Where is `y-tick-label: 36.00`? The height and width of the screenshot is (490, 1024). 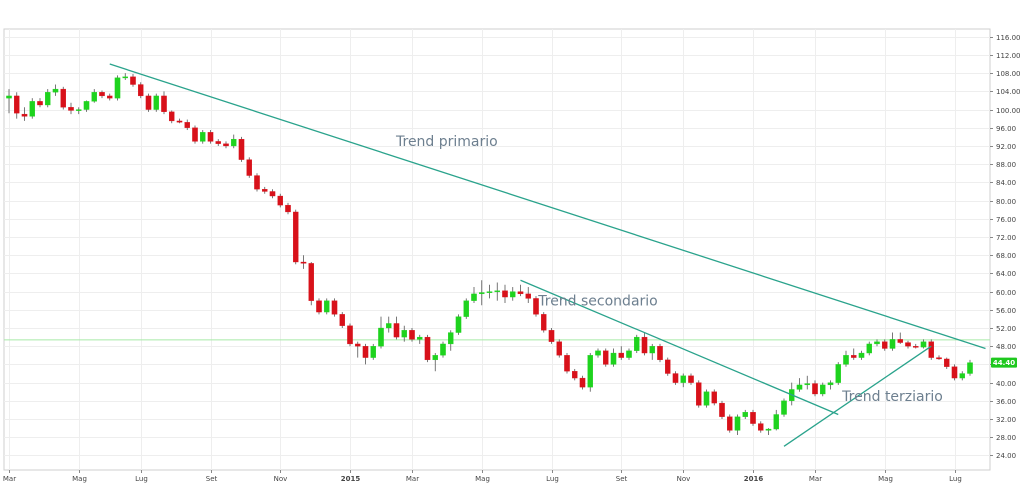
y-tick-label: 36.00 is located at coordinates (1006, 402).